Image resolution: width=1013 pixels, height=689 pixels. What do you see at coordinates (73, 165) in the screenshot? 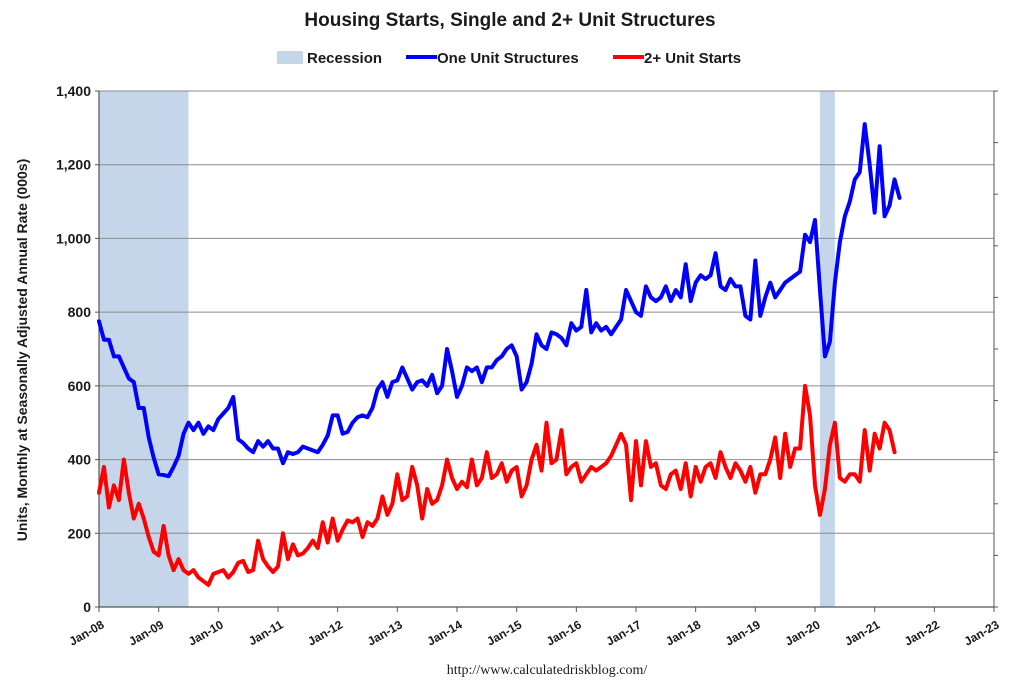
I see `y-tick-label-6: 1,200` at bounding box center [73, 165].